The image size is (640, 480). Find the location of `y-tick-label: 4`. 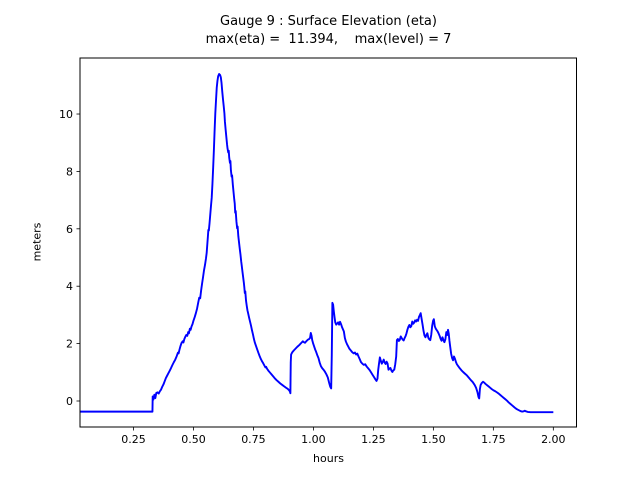

y-tick-label: 4 is located at coordinates (69, 286).